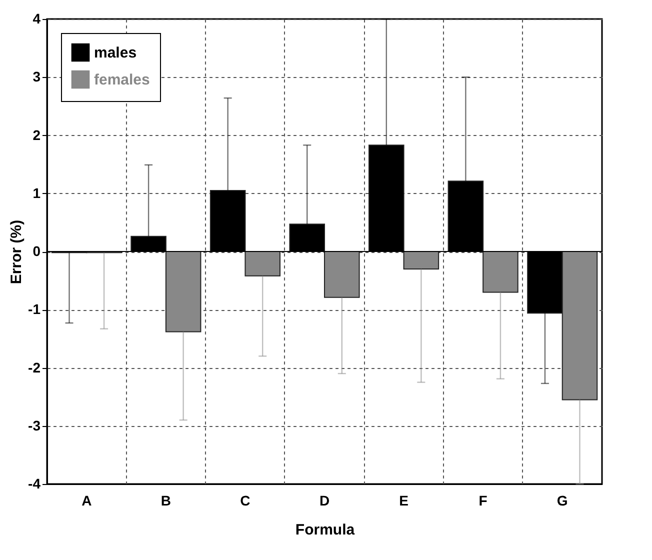 Image resolution: width=652 pixels, height=560 pixels. Describe the element at coordinates (36, 76) in the screenshot. I see `y-tick-label: 3` at that location.